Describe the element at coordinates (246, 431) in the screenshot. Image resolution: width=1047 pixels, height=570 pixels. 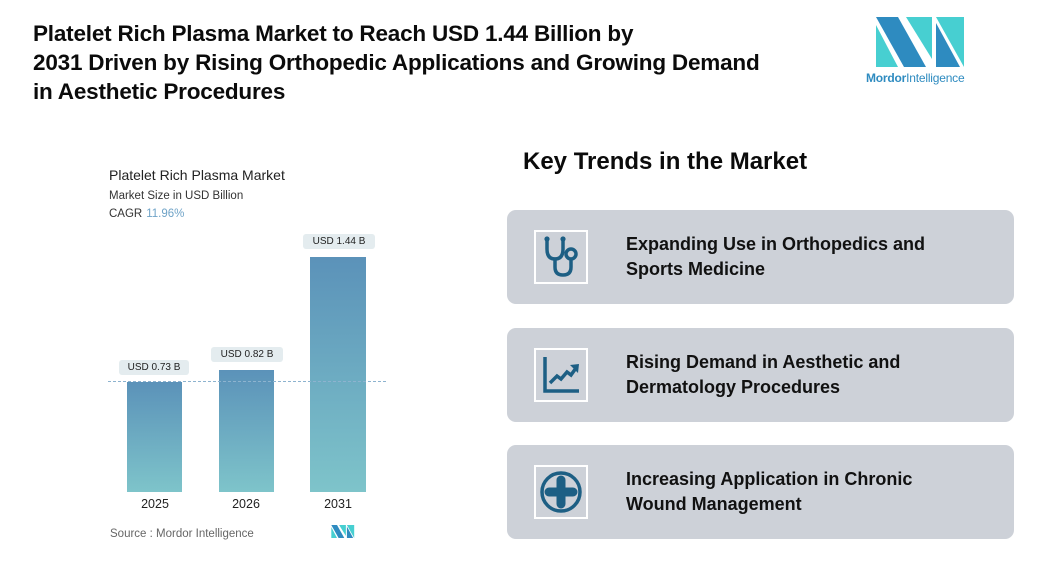
I see `bar-2026` at that location.